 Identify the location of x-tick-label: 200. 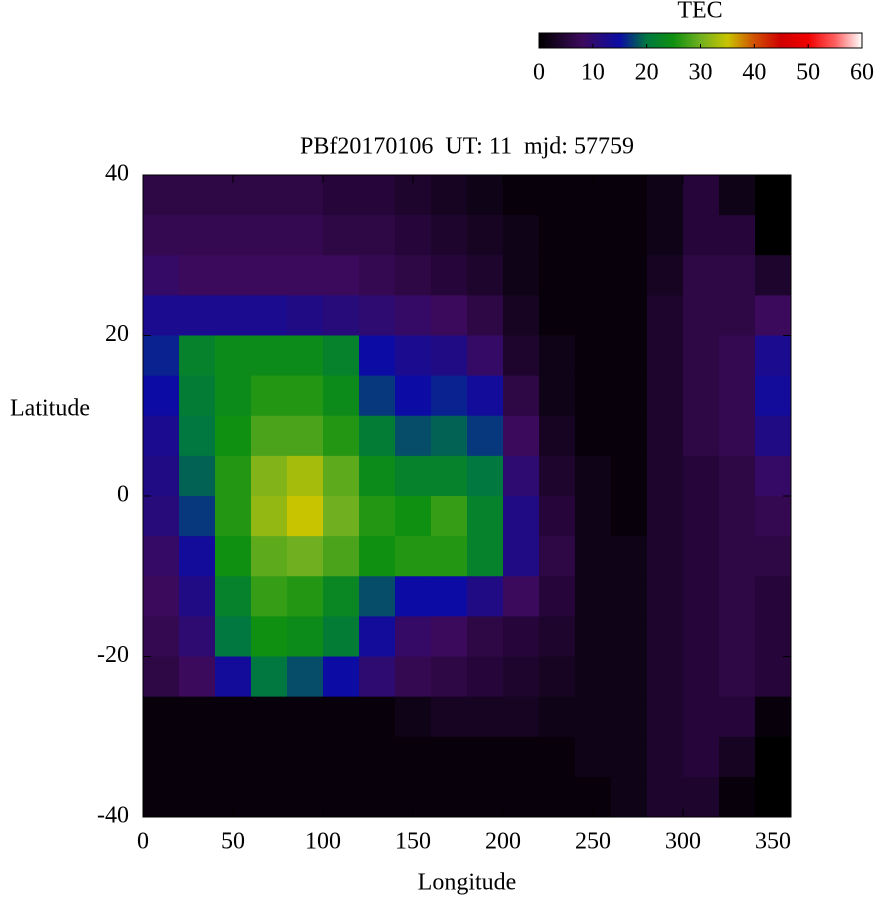
(503, 842).